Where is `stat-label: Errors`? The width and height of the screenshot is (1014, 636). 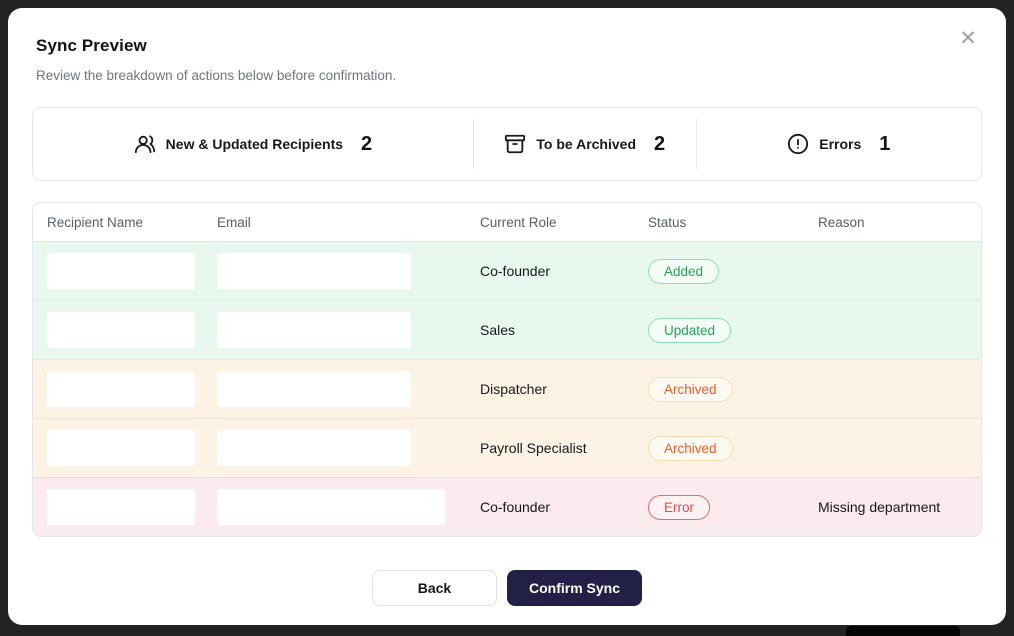
stat-label: Errors is located at coordinates (840, 144).